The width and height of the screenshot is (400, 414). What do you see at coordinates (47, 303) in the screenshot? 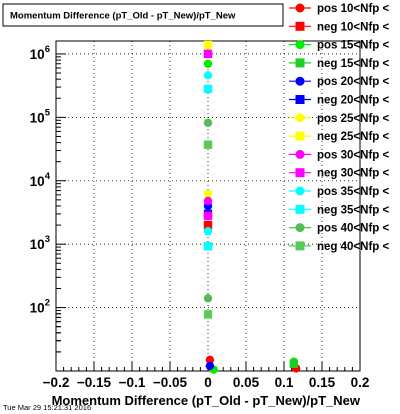
I see `y-tick-exponent: 2` at bounding box center [47, 303].